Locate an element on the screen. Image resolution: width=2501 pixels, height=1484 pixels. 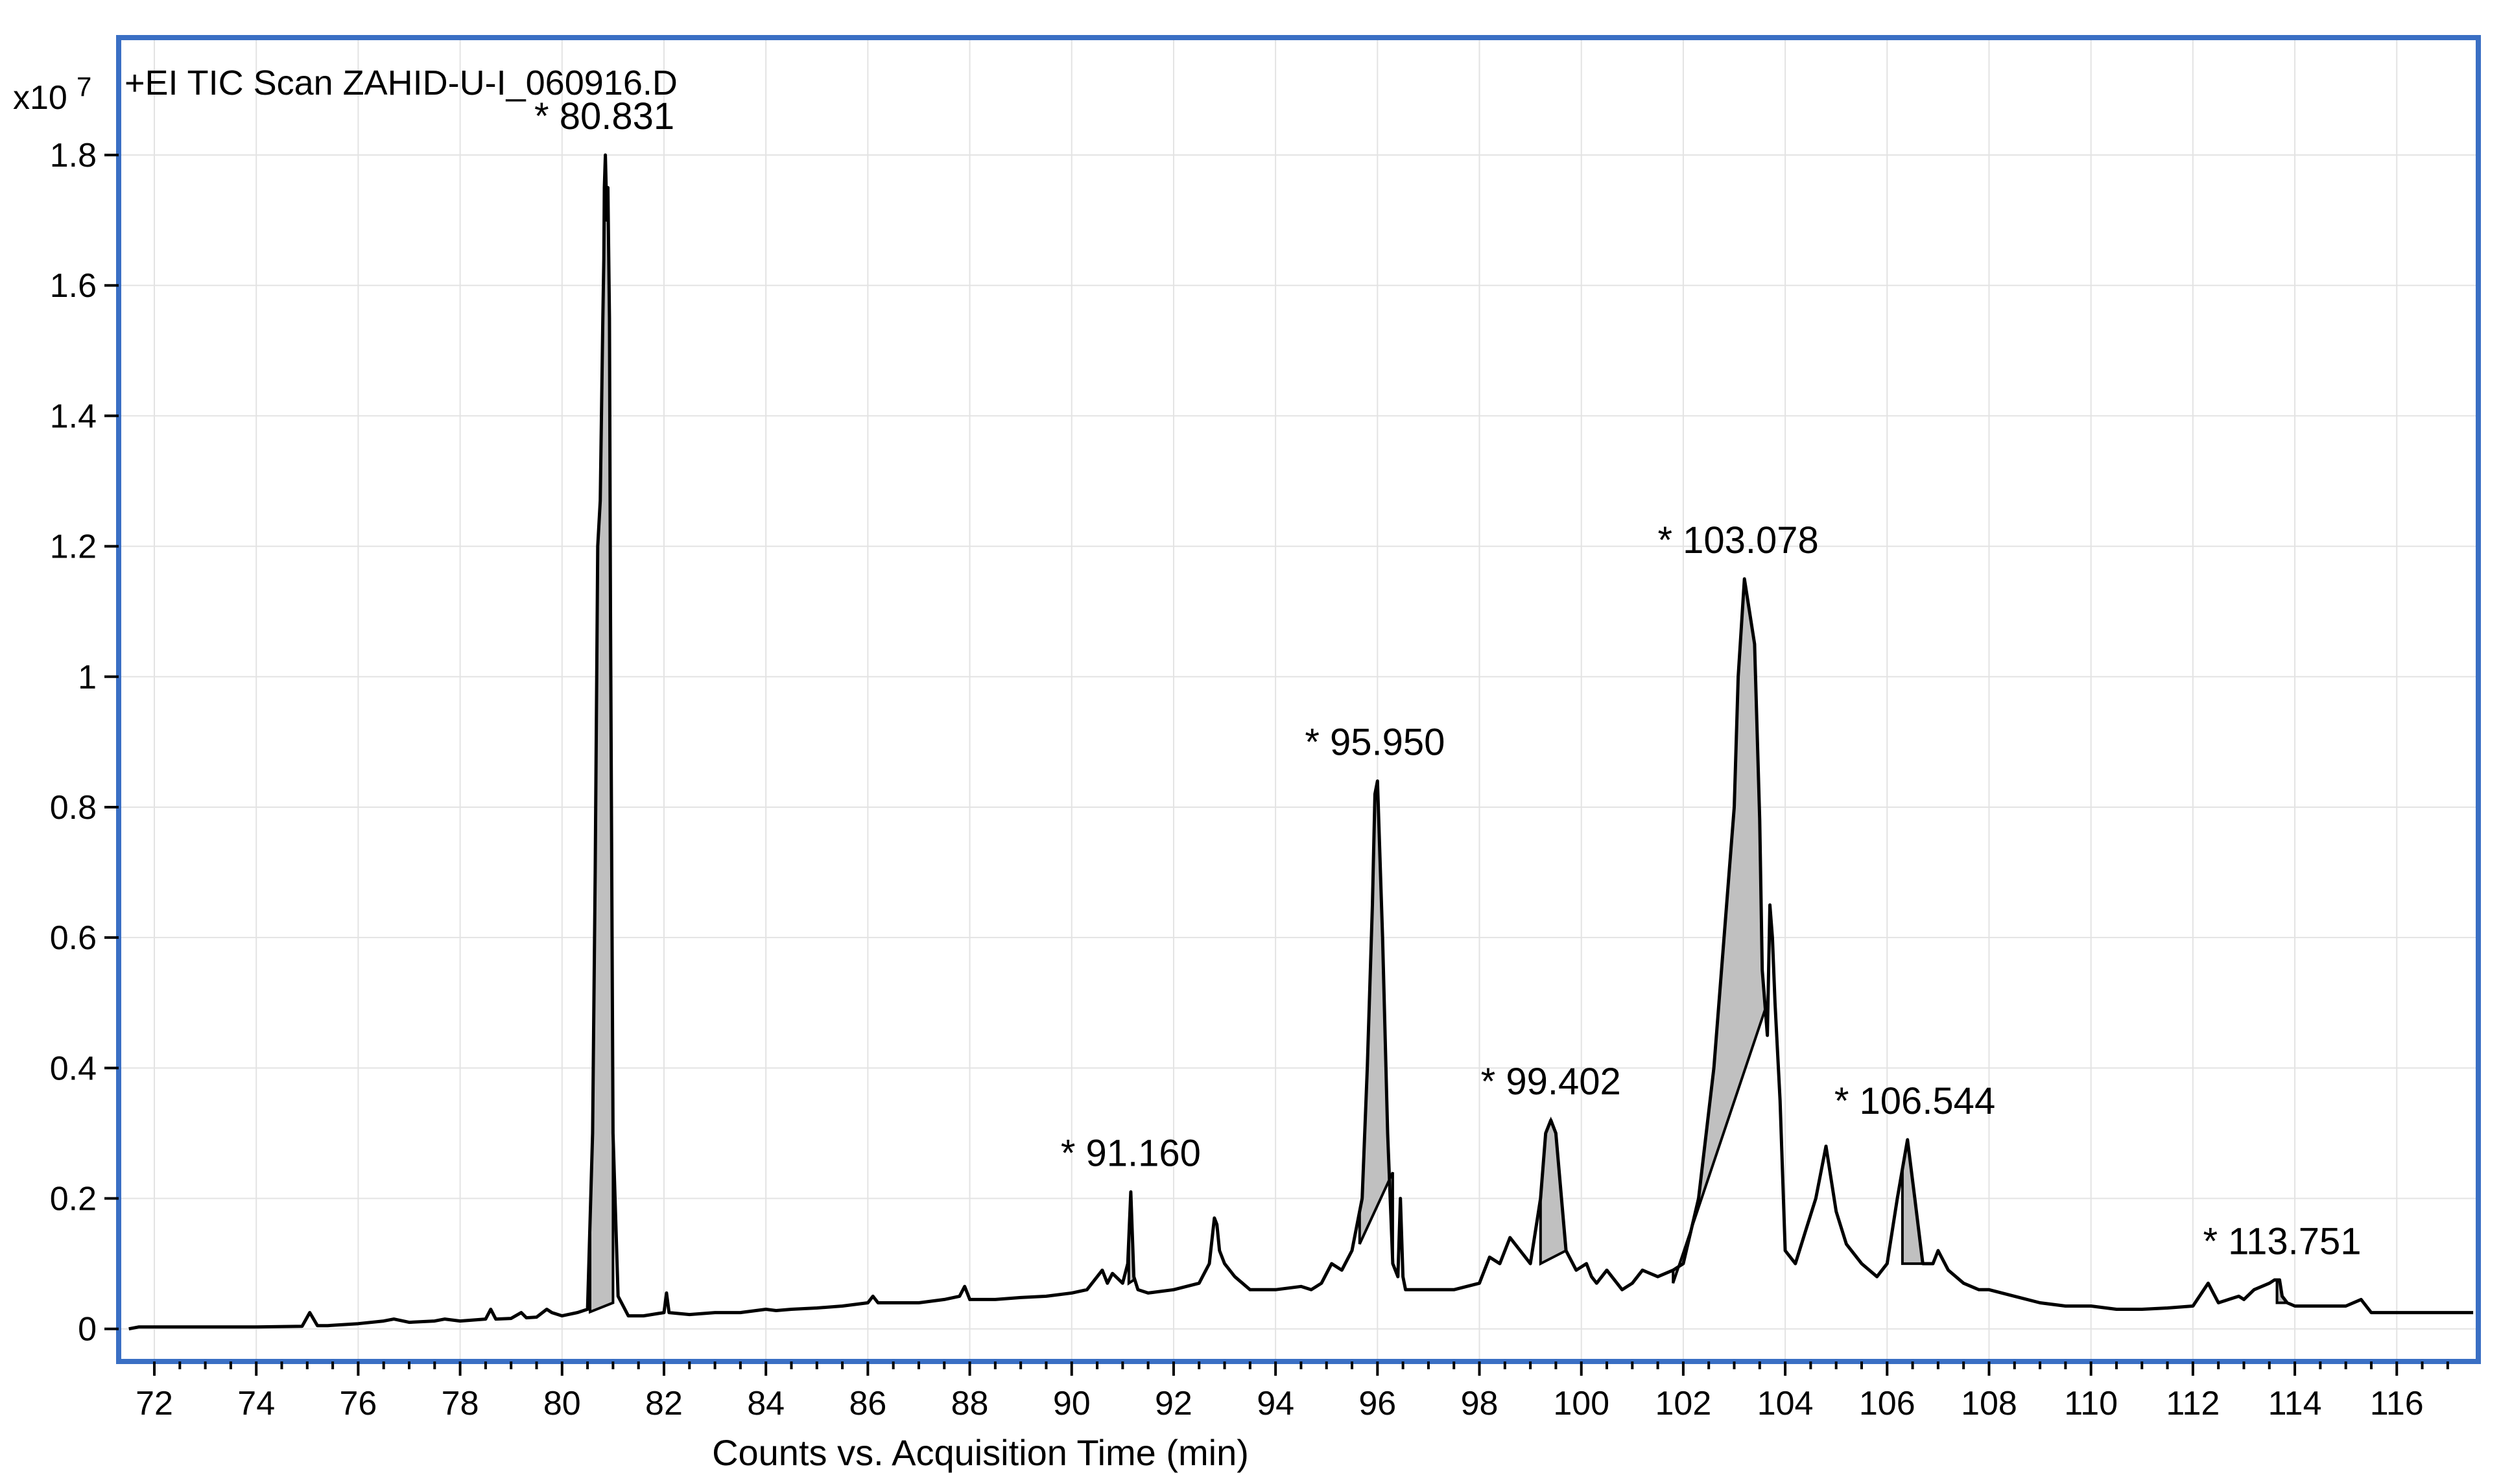
x-tick-label: 100 is located at coordinates (1581, 1403).